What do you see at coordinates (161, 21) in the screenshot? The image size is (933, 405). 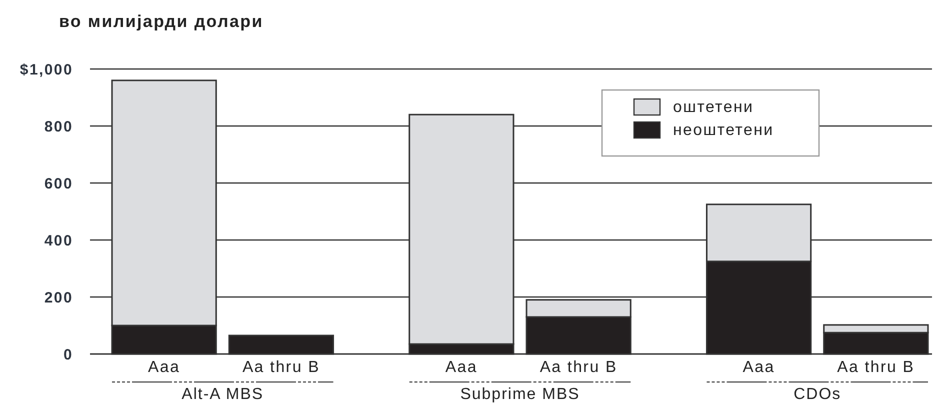 I see `y-axis-title: во милијарди долари` at bounding box center [161, 21].